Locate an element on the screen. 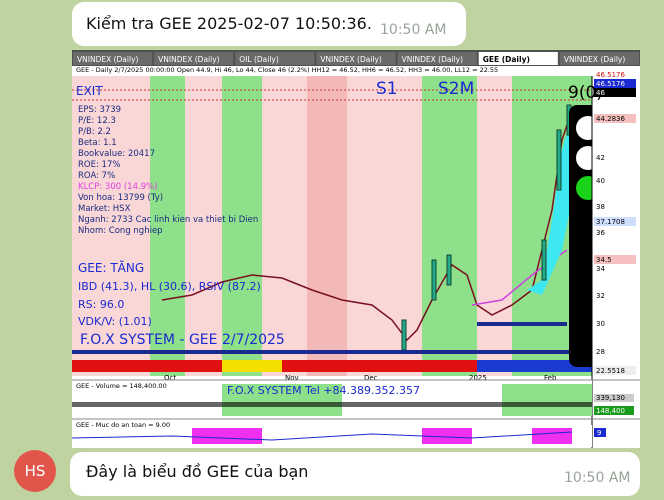 The height and width of the screenshot is (500, 664). info-line: P/E: 12.3 is located at coordinates (97, 121).